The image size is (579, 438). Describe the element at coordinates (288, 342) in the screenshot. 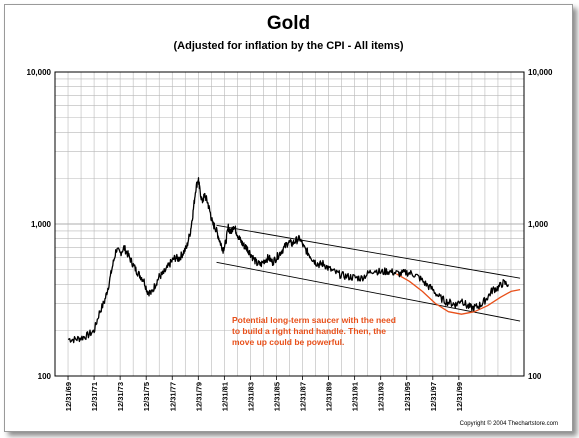

I see `annotation-text: move up could be powerful.` at that location.